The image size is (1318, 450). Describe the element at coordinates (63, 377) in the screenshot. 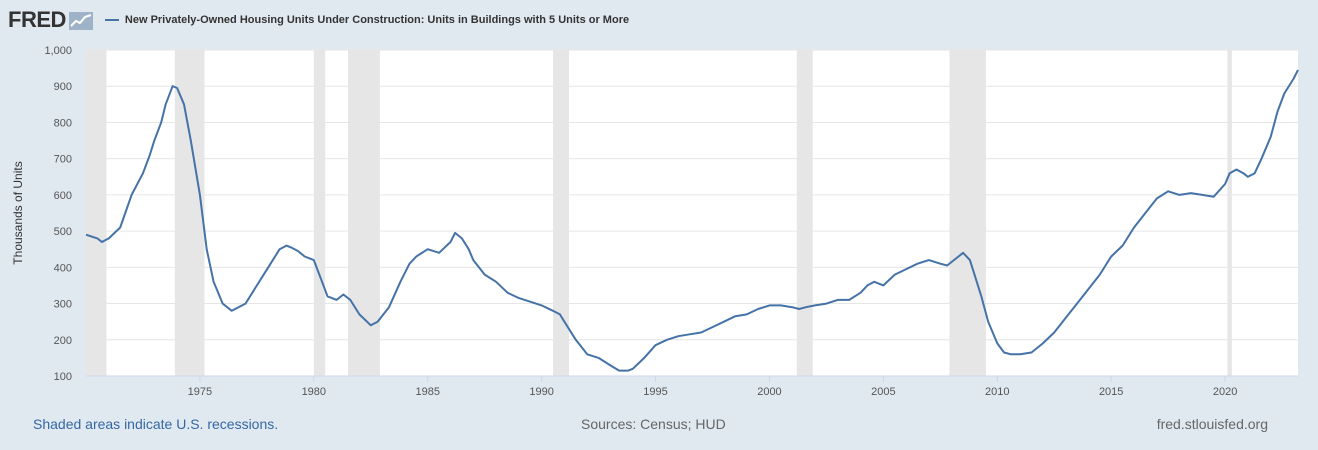

I see `y-tick-label: 100` at that location.